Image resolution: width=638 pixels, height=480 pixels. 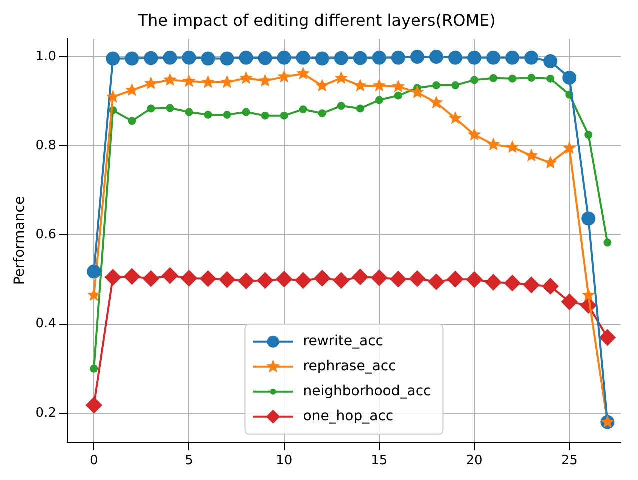 What do you see at coordinates (284, 461) in the screenshot?
I see `x-tick-label: 10` at bounding box center [284, 461].